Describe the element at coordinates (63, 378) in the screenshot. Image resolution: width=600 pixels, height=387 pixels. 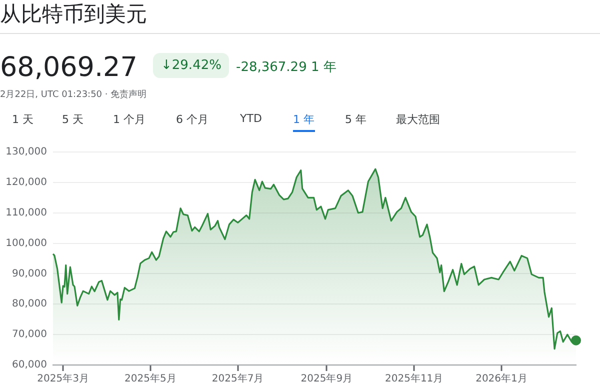
I see `x-tick-label: 2025年3月` at that location.